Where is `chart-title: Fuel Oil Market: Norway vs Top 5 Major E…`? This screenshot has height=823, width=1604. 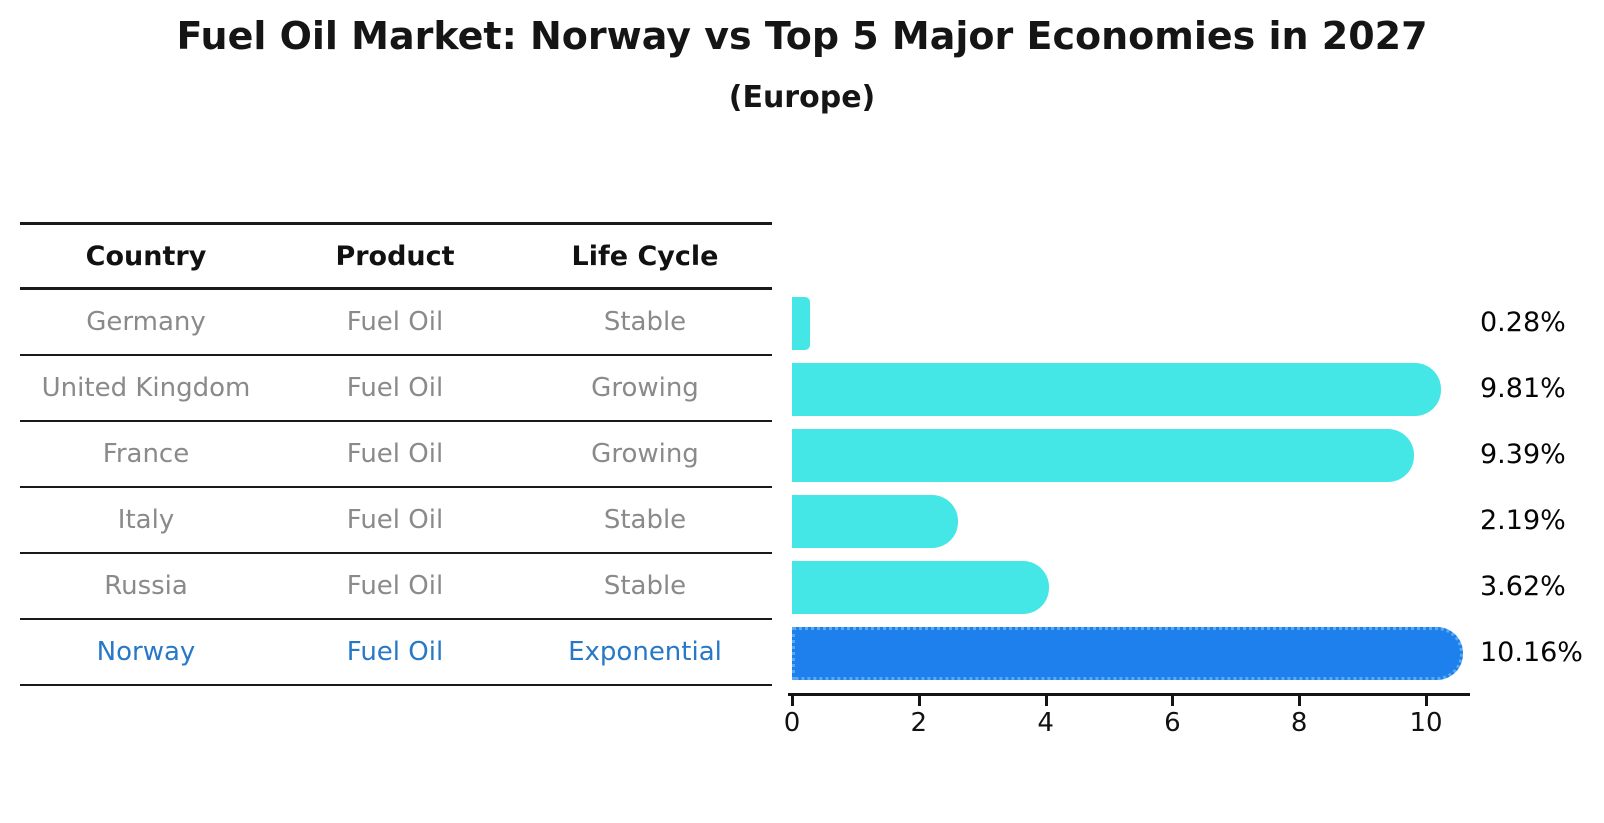 chart-title: Fuel Oil Market: Norway vs Top 5 Major E… is located at coordinates (802, 36).